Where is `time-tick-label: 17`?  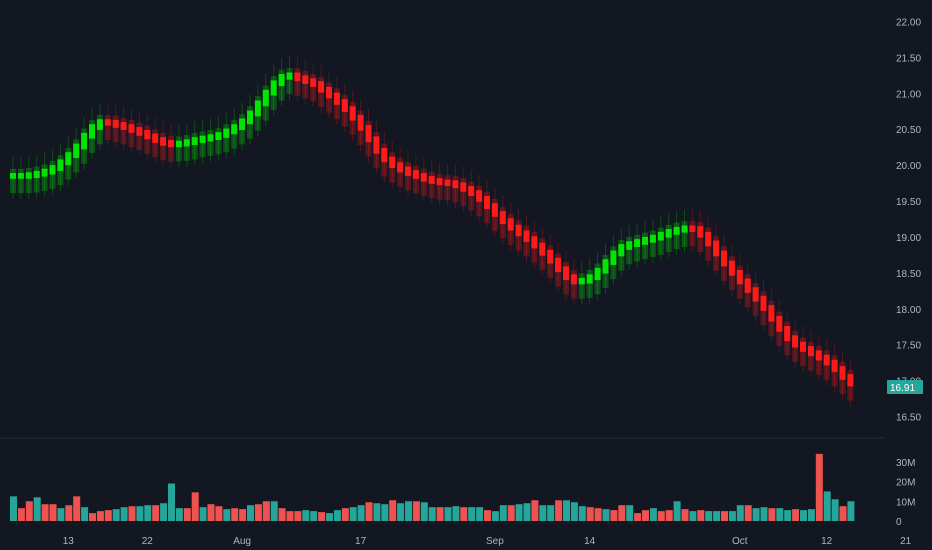 time-tick-label: 17 is located at coordinates (361, 541).